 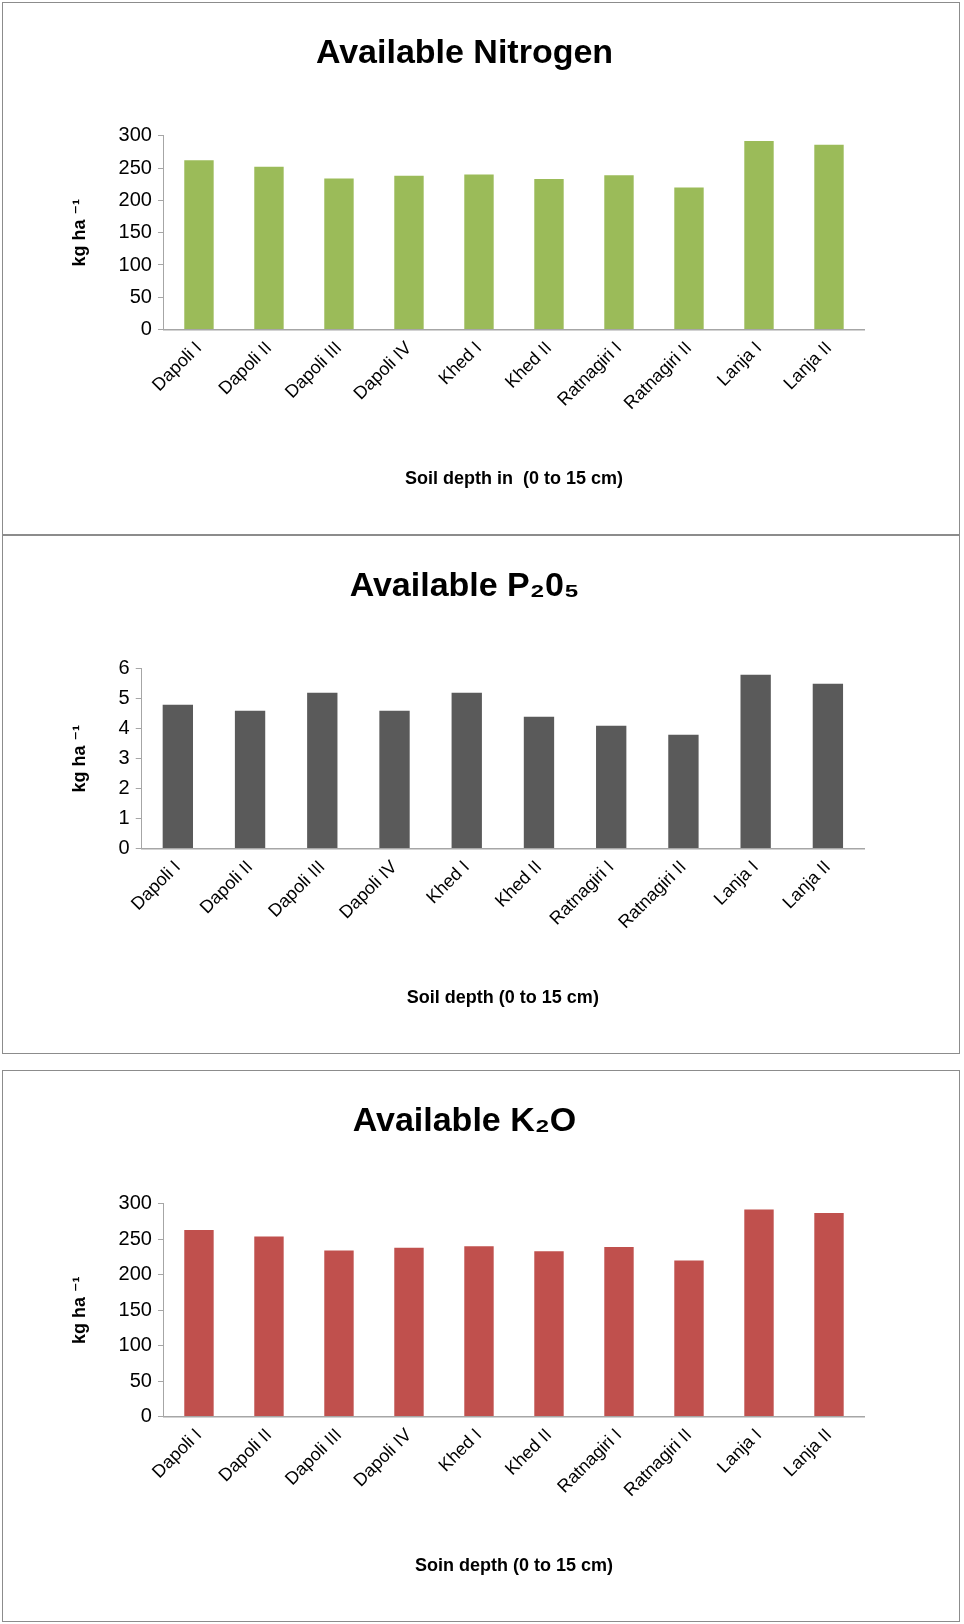 What do you see at coordinates (464, 1118) in the screenshot?
I see `chart-title: Available K₂O` at bounding box center [464, 1118].